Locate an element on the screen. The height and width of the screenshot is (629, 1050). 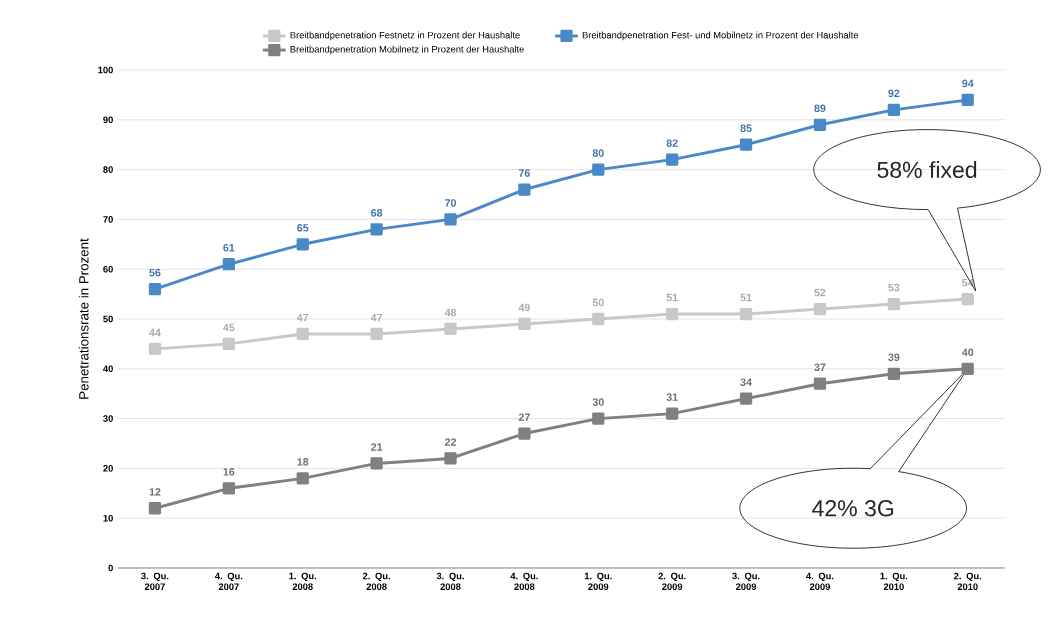
y-tick-label: 20 is located at coordinates (108, 468).